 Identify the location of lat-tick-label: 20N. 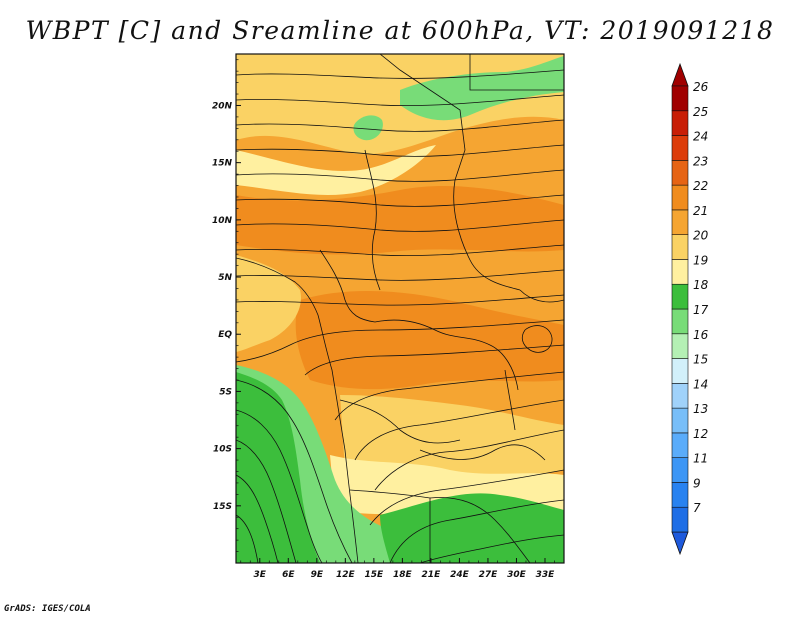
(222, 106).